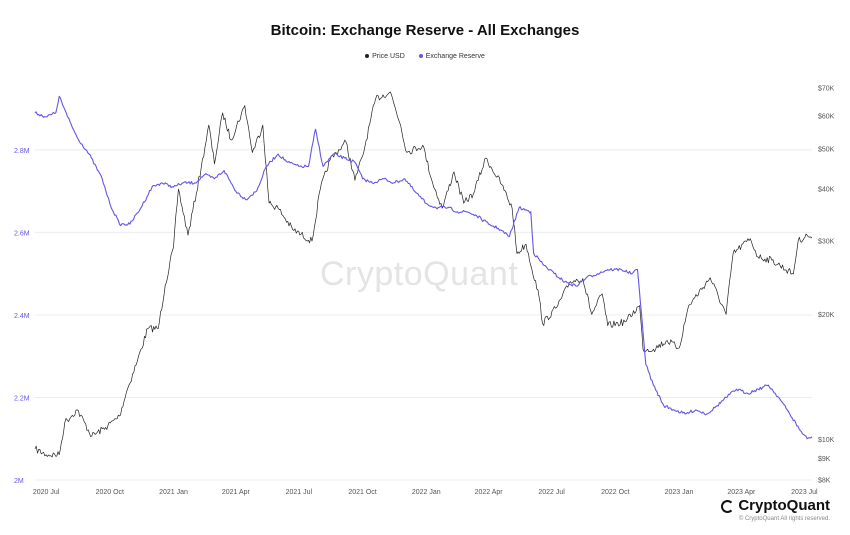 This screenshot has height=535, width=850. I want to click on y-left-tick-label: 2.4M, so click(22, 316).